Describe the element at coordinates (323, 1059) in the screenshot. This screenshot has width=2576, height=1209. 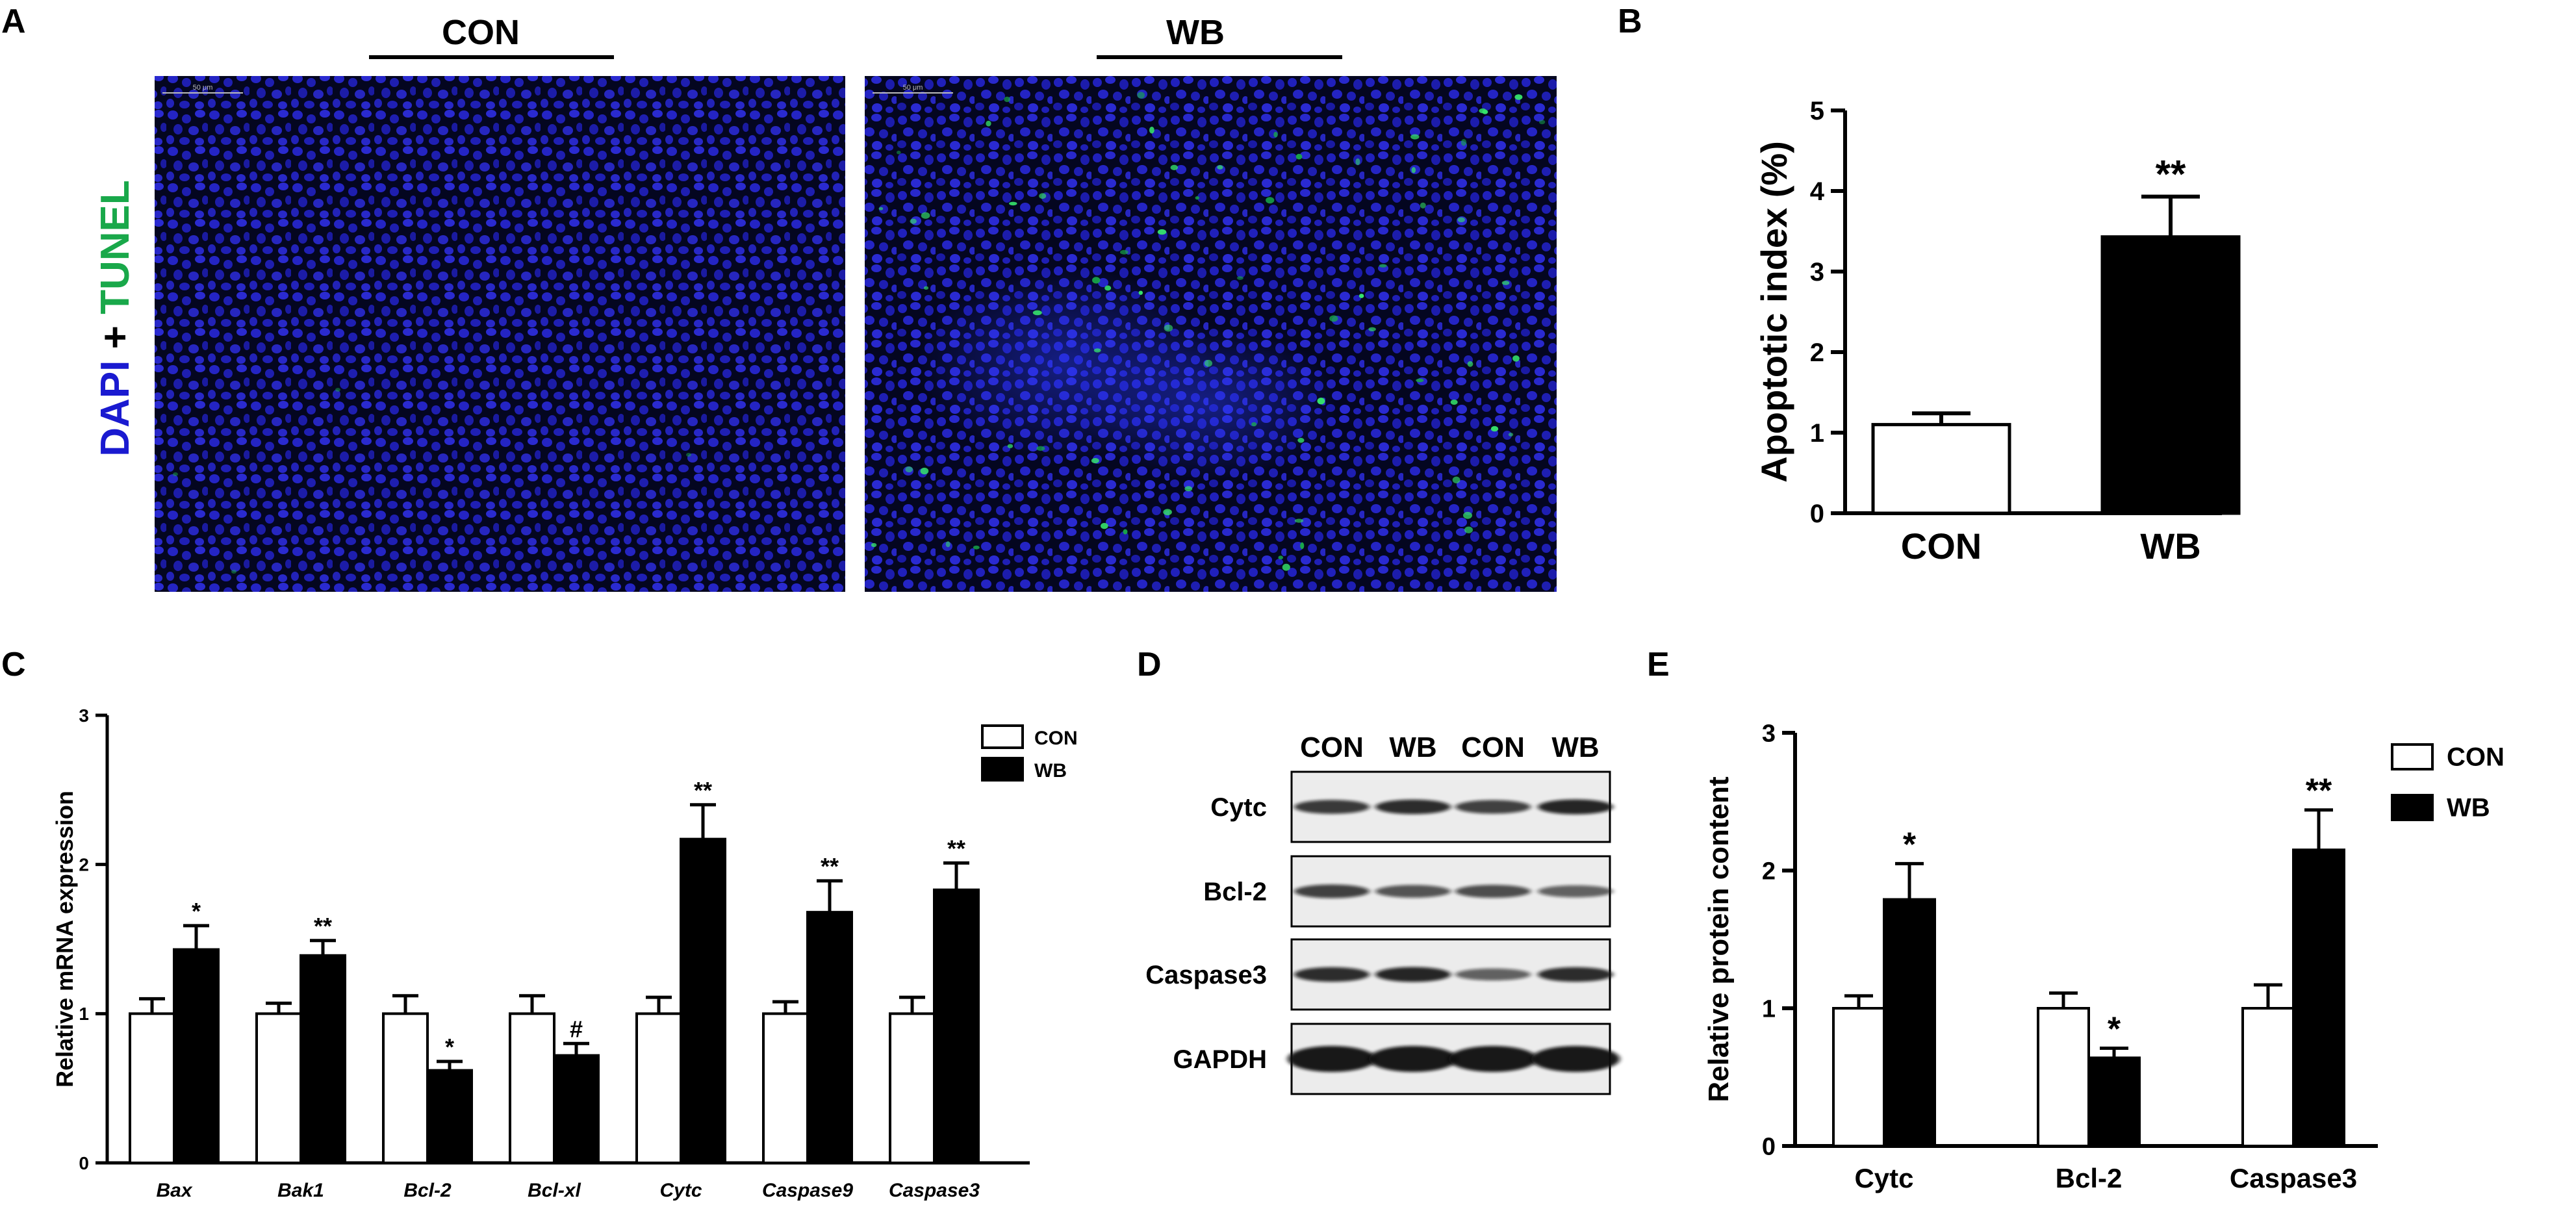
I see `bar-wb-bak1` at that location.